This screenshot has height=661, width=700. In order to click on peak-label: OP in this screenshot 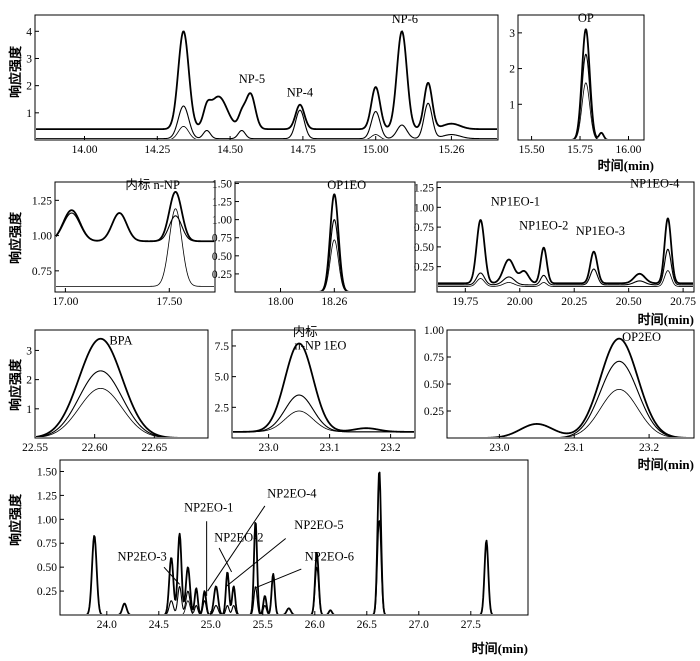, I will do `click(586, 18)`.